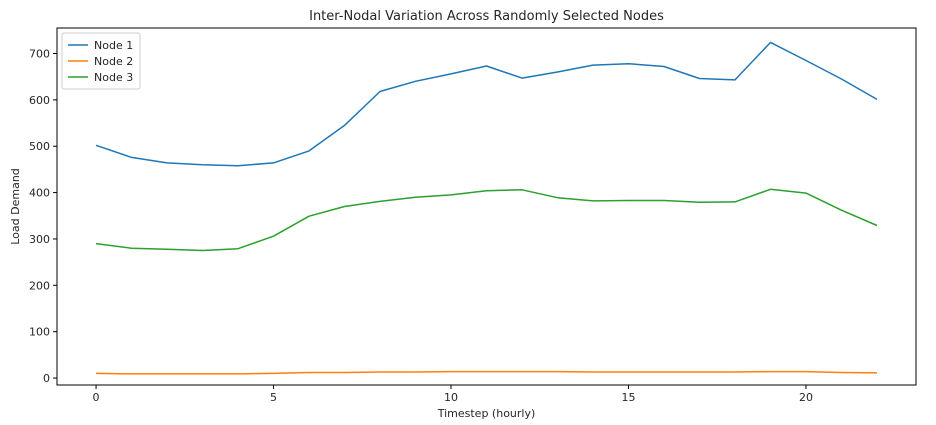 This screenshot has height=425, width=936. Describe the element at coordinates (39, 146) in the screenshot. I see `y-tick-label: 500` at that location.